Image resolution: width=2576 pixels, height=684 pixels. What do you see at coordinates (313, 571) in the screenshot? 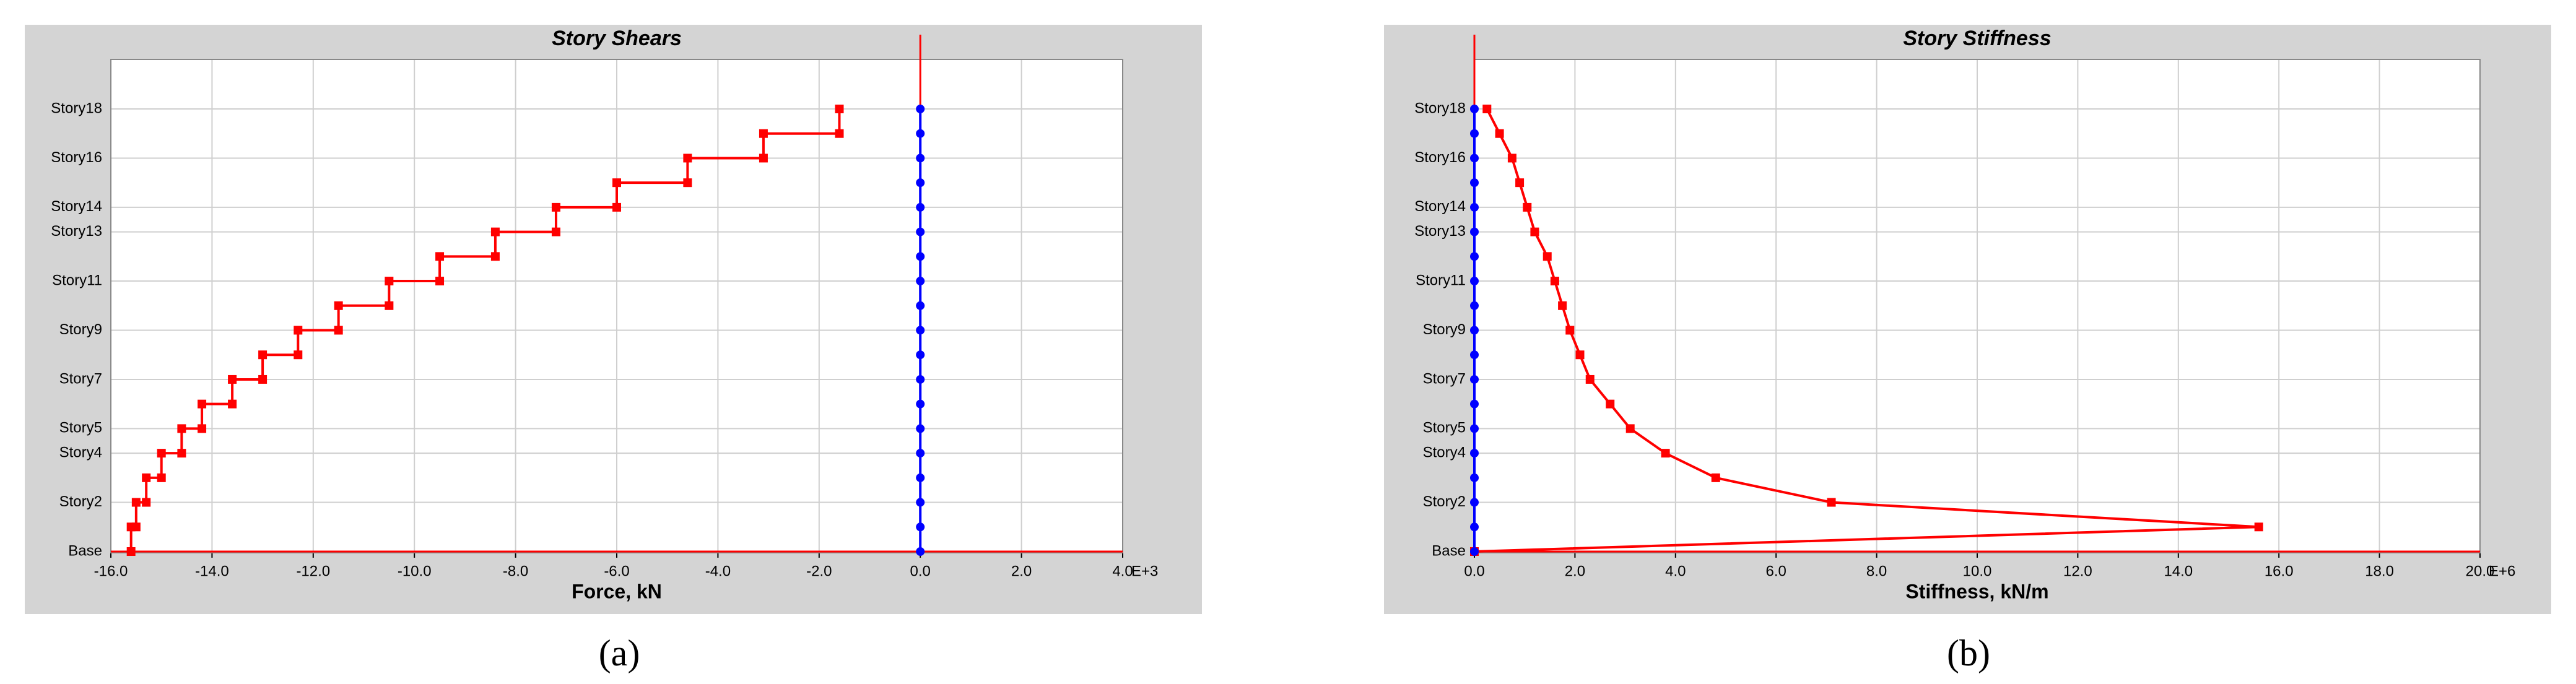
I see `x-tick-label: -12.0` at bounding box center [313, 571].